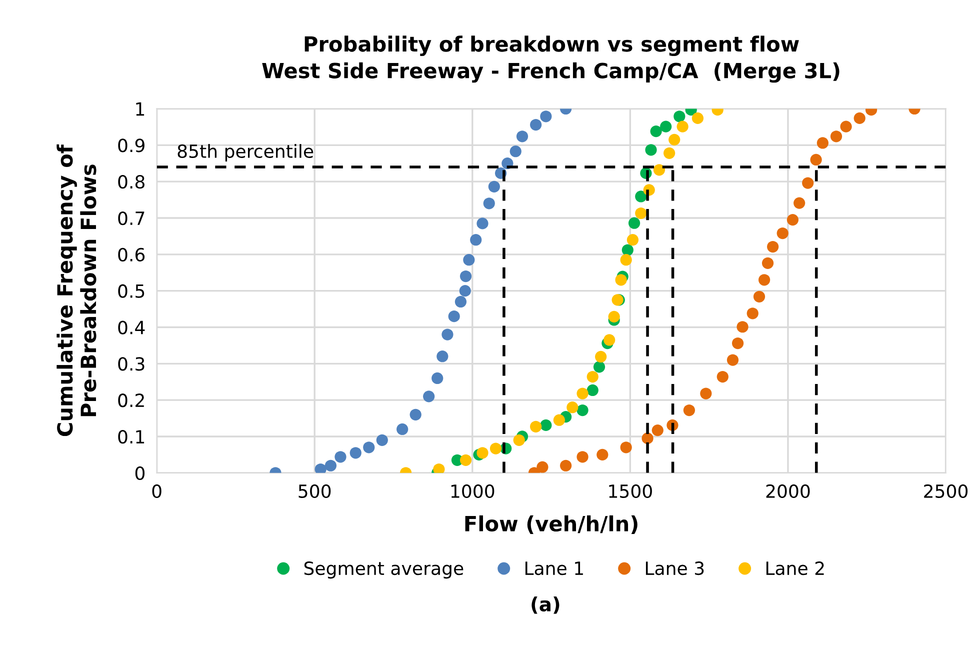 The image size is (974, 655). I want to click on y-tick-label: 0.7, so click(131, 218).